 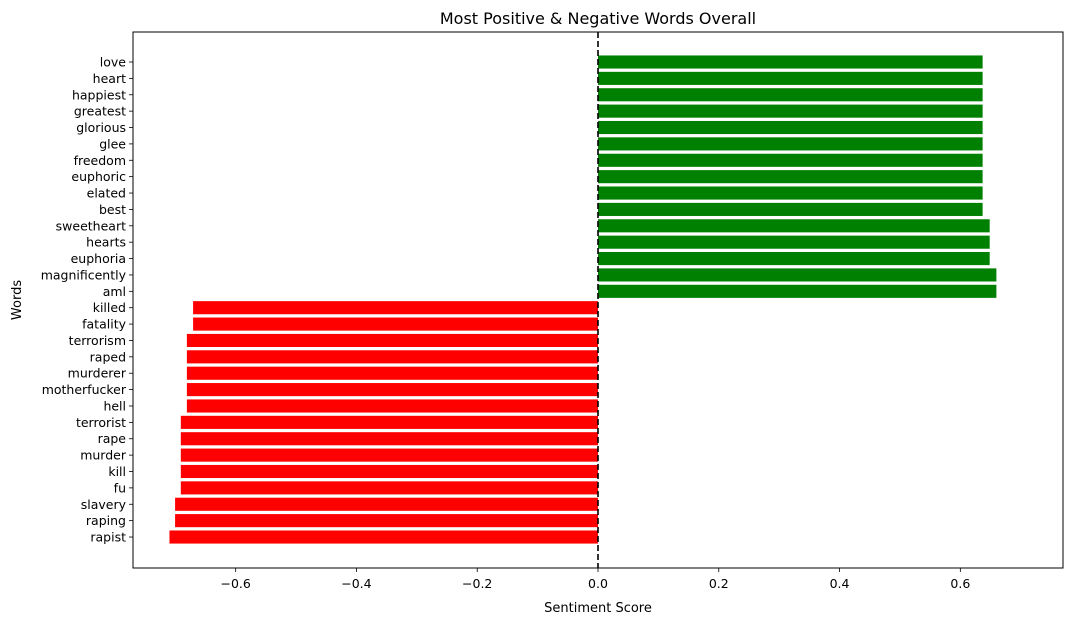 I want to click on y-tick-label: greatest, so click(x=100, y=111).